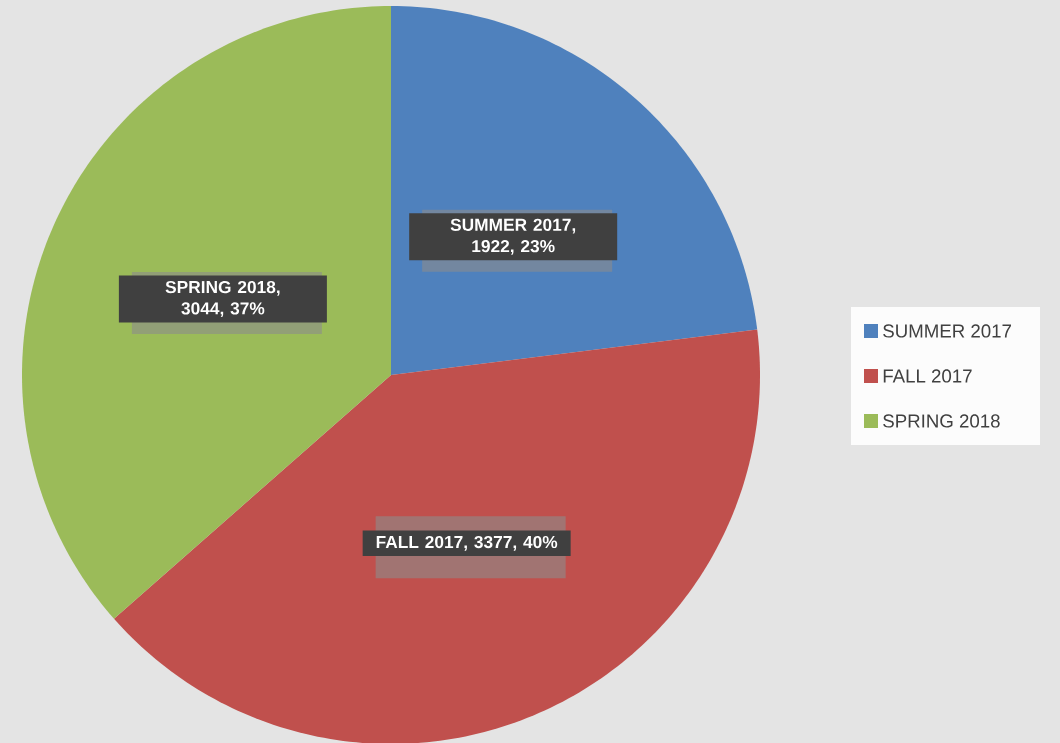 Image resolution: width=1060 pixels, height=743 pixels. Describe the element at coordinates (513, 236) in the screenshot. I see `data-label: SUMMER 2017, 1922, 23%` at that location.